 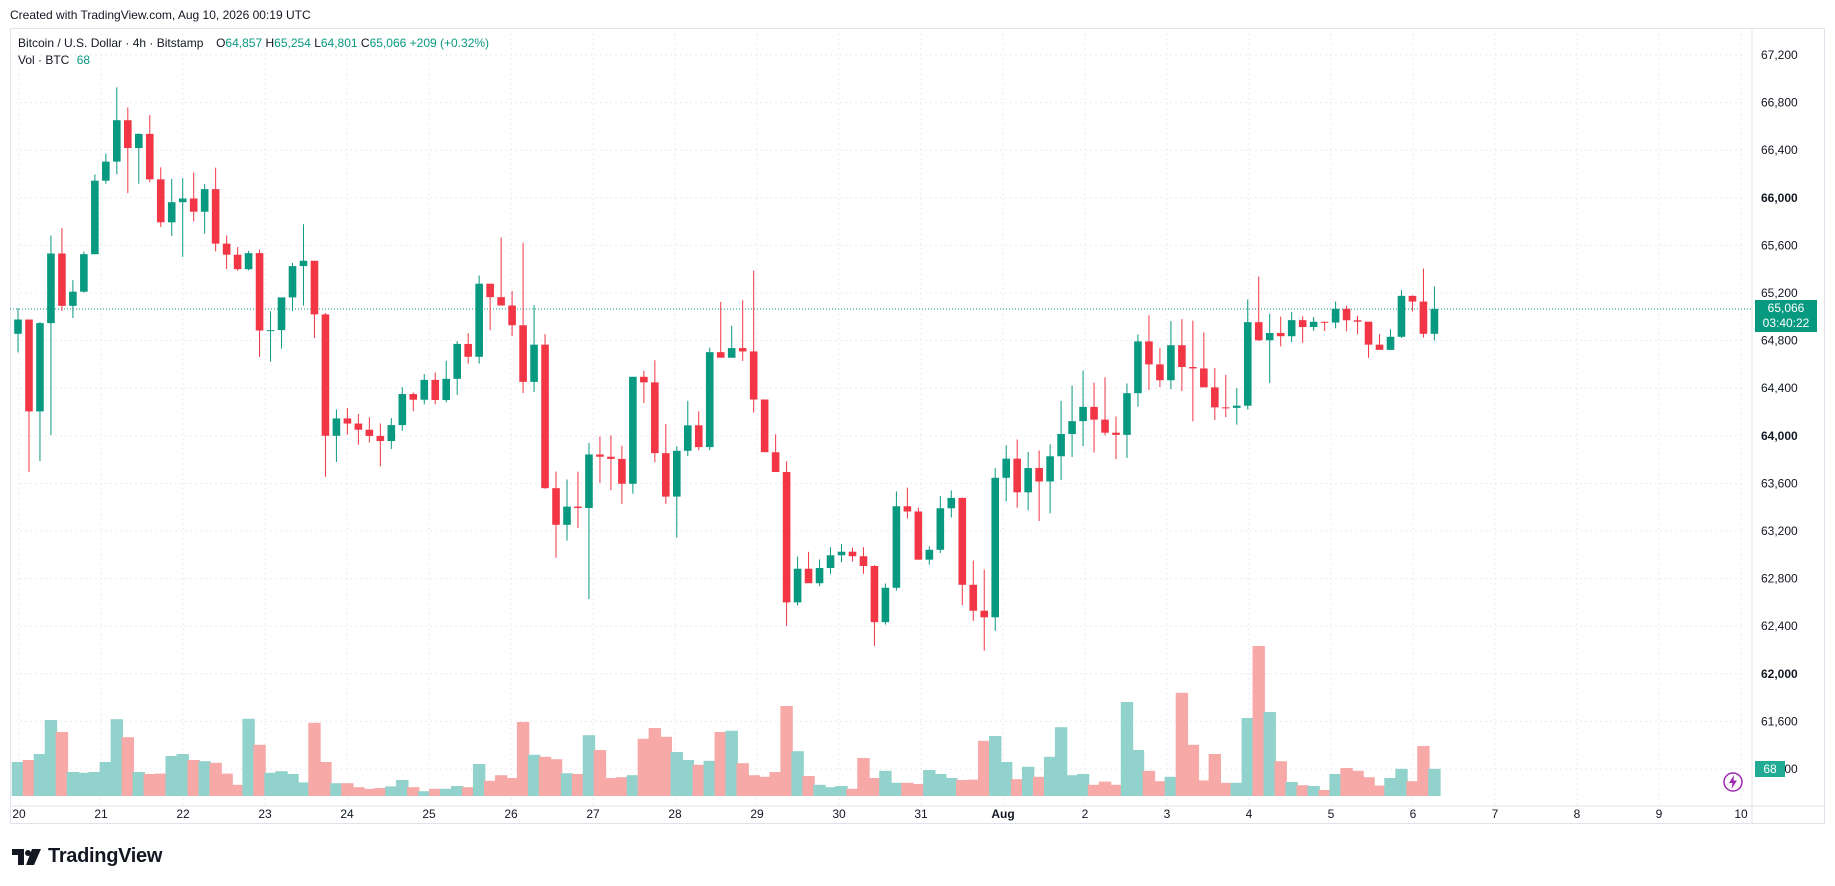 I want to click on lightning-icon, so click(x=1733, y=782).